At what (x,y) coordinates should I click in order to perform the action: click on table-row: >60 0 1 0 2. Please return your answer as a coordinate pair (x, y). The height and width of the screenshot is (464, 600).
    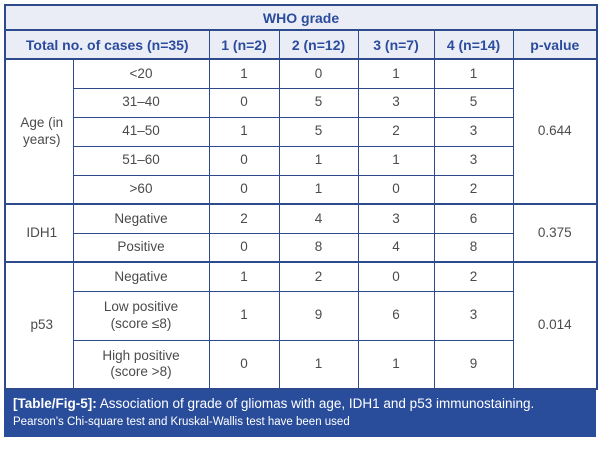
    Looking at the image, I should click on (301, 189).